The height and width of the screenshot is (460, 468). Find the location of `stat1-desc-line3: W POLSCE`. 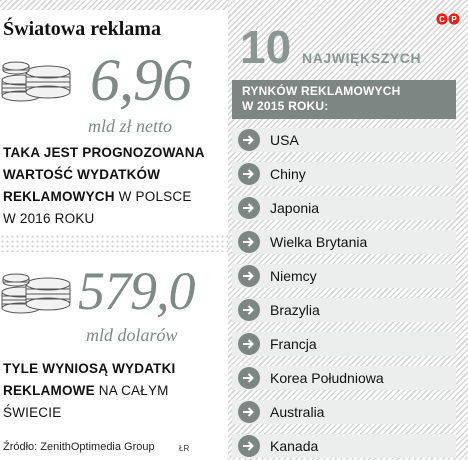

stat1-desc-line3: W POLSCE is located at coordinates (153, 196).